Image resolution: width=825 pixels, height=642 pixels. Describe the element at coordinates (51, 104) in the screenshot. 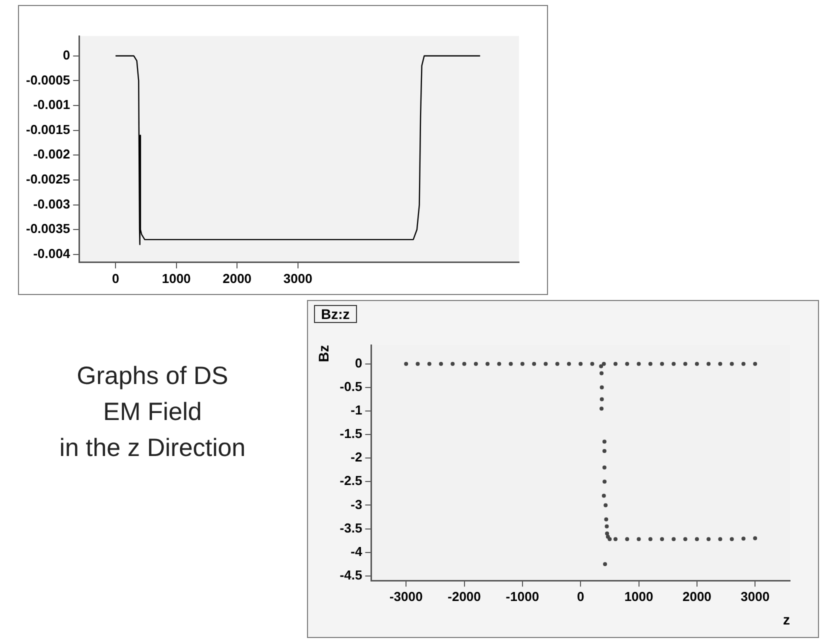

I see `y-tick-label: -0.001` at that location.